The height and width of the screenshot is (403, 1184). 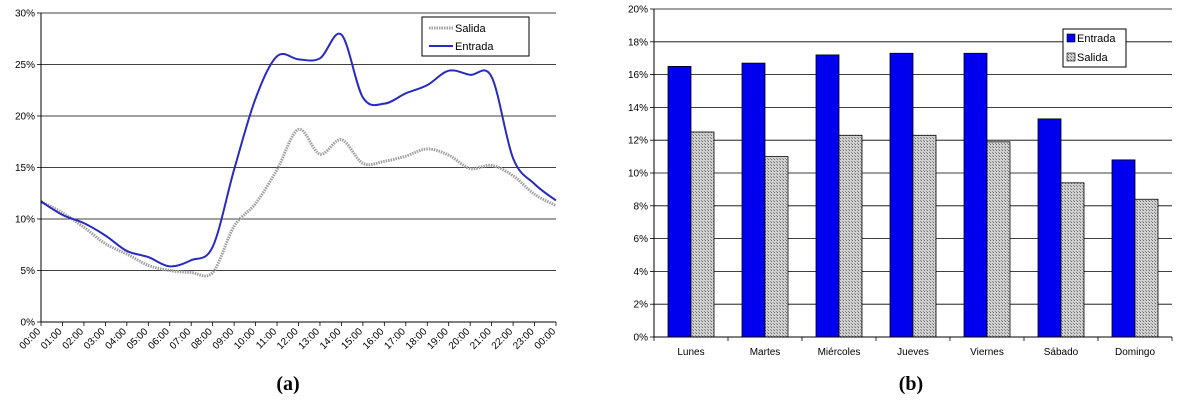 I want to click on y-tick-label: 25%, so click(x=25, y=65).